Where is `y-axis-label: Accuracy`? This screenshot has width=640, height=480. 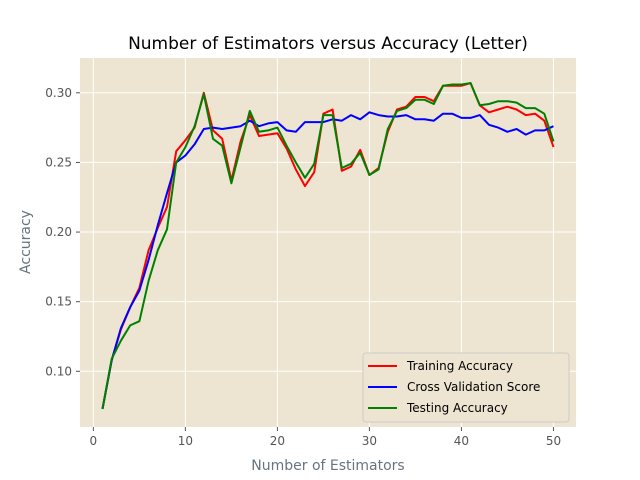
y-axis-label: Accuracy is located at coordinates (26, 242).